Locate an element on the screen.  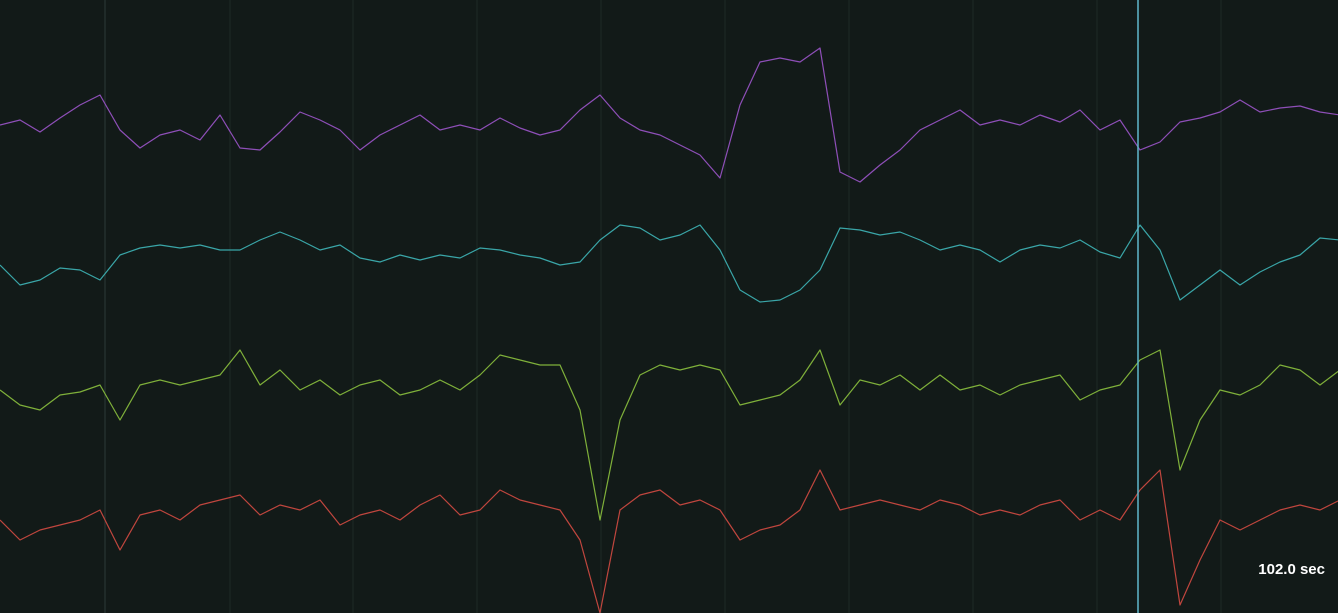
cursor-time-label: 102.0 sec is located at coordinates (1291, 569).